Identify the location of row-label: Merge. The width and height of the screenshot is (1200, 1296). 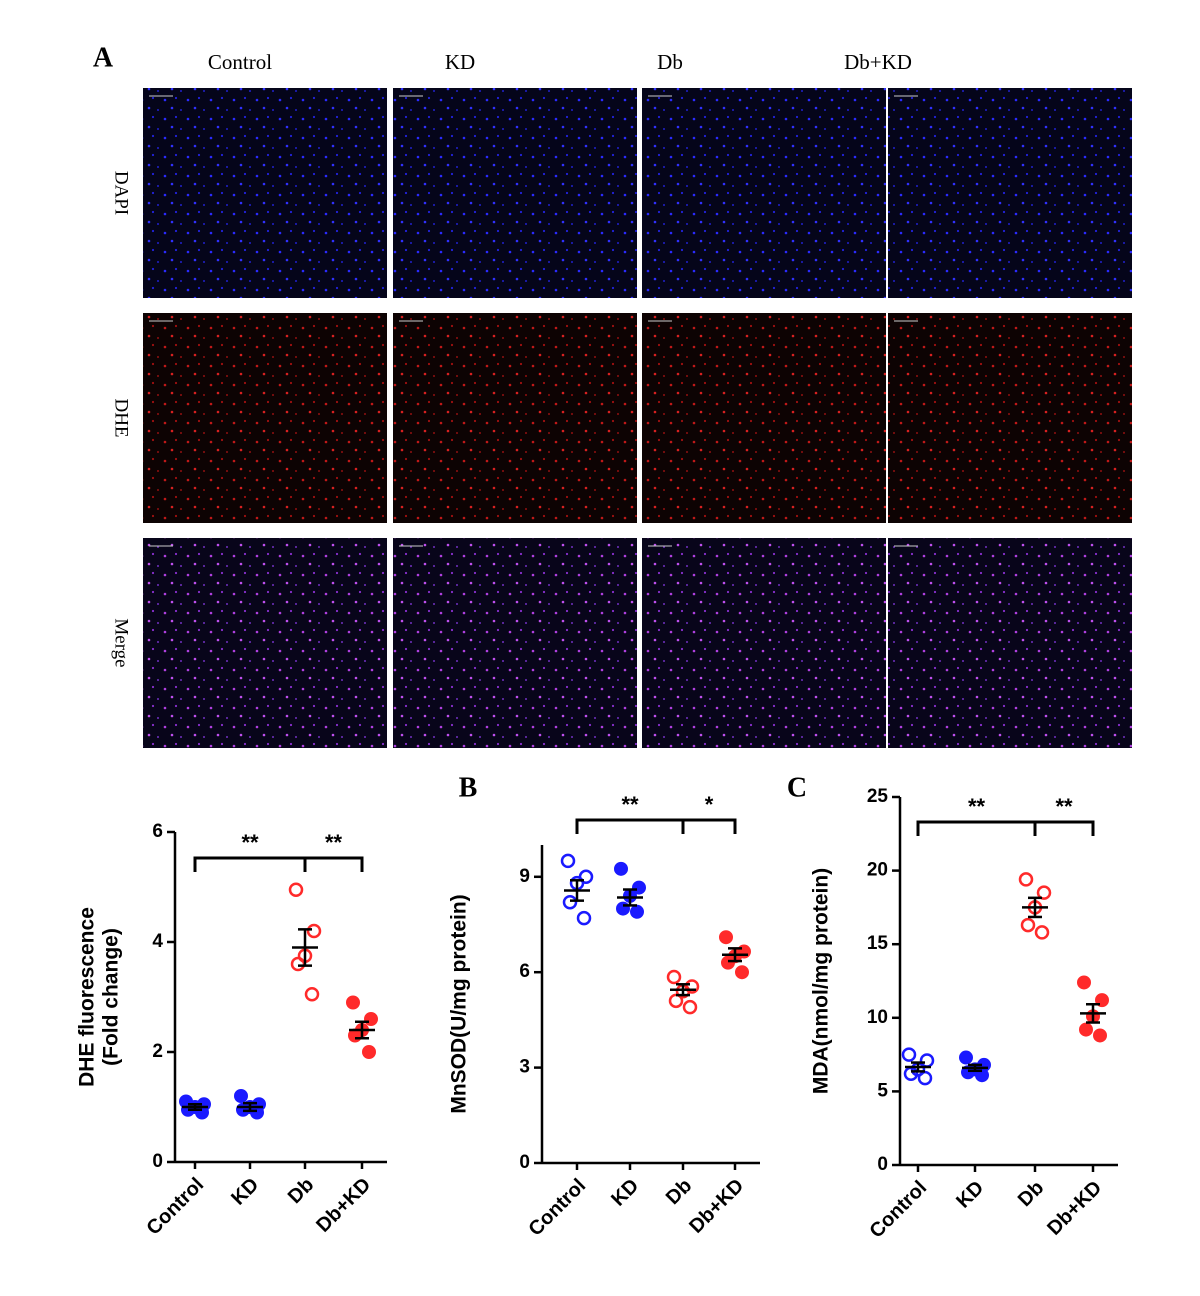
(121, 642).